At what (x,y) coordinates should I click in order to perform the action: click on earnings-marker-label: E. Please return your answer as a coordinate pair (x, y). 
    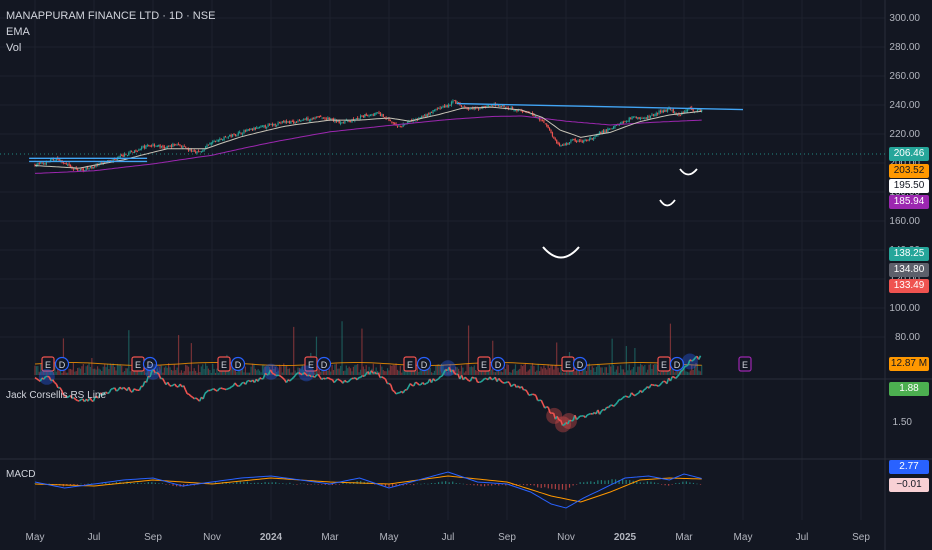
    Looking at the image, I should click on (745, 365).